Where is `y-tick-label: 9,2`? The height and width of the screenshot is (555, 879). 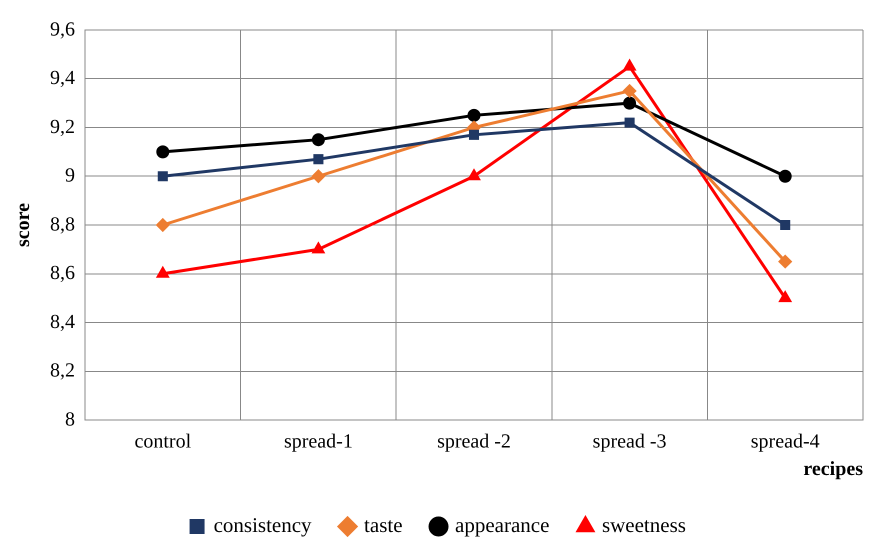
y-tick-label: 9,2 is located at coordinates (62, 127).